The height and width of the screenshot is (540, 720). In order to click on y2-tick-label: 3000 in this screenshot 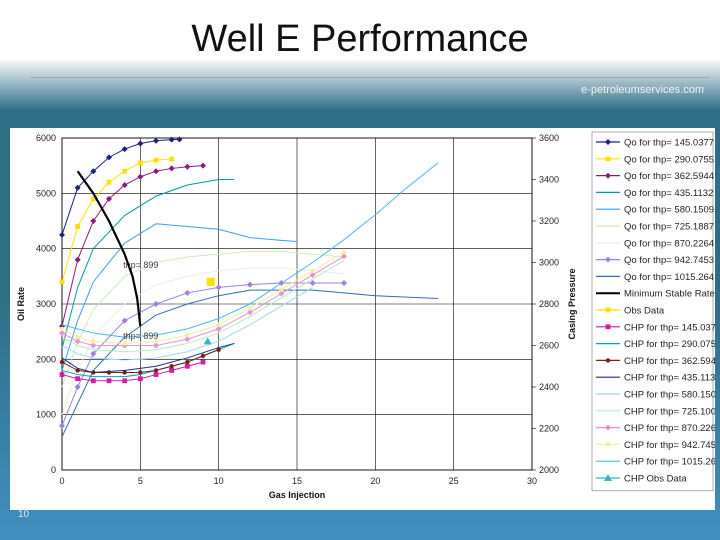, I will do `click(549, 263)`.